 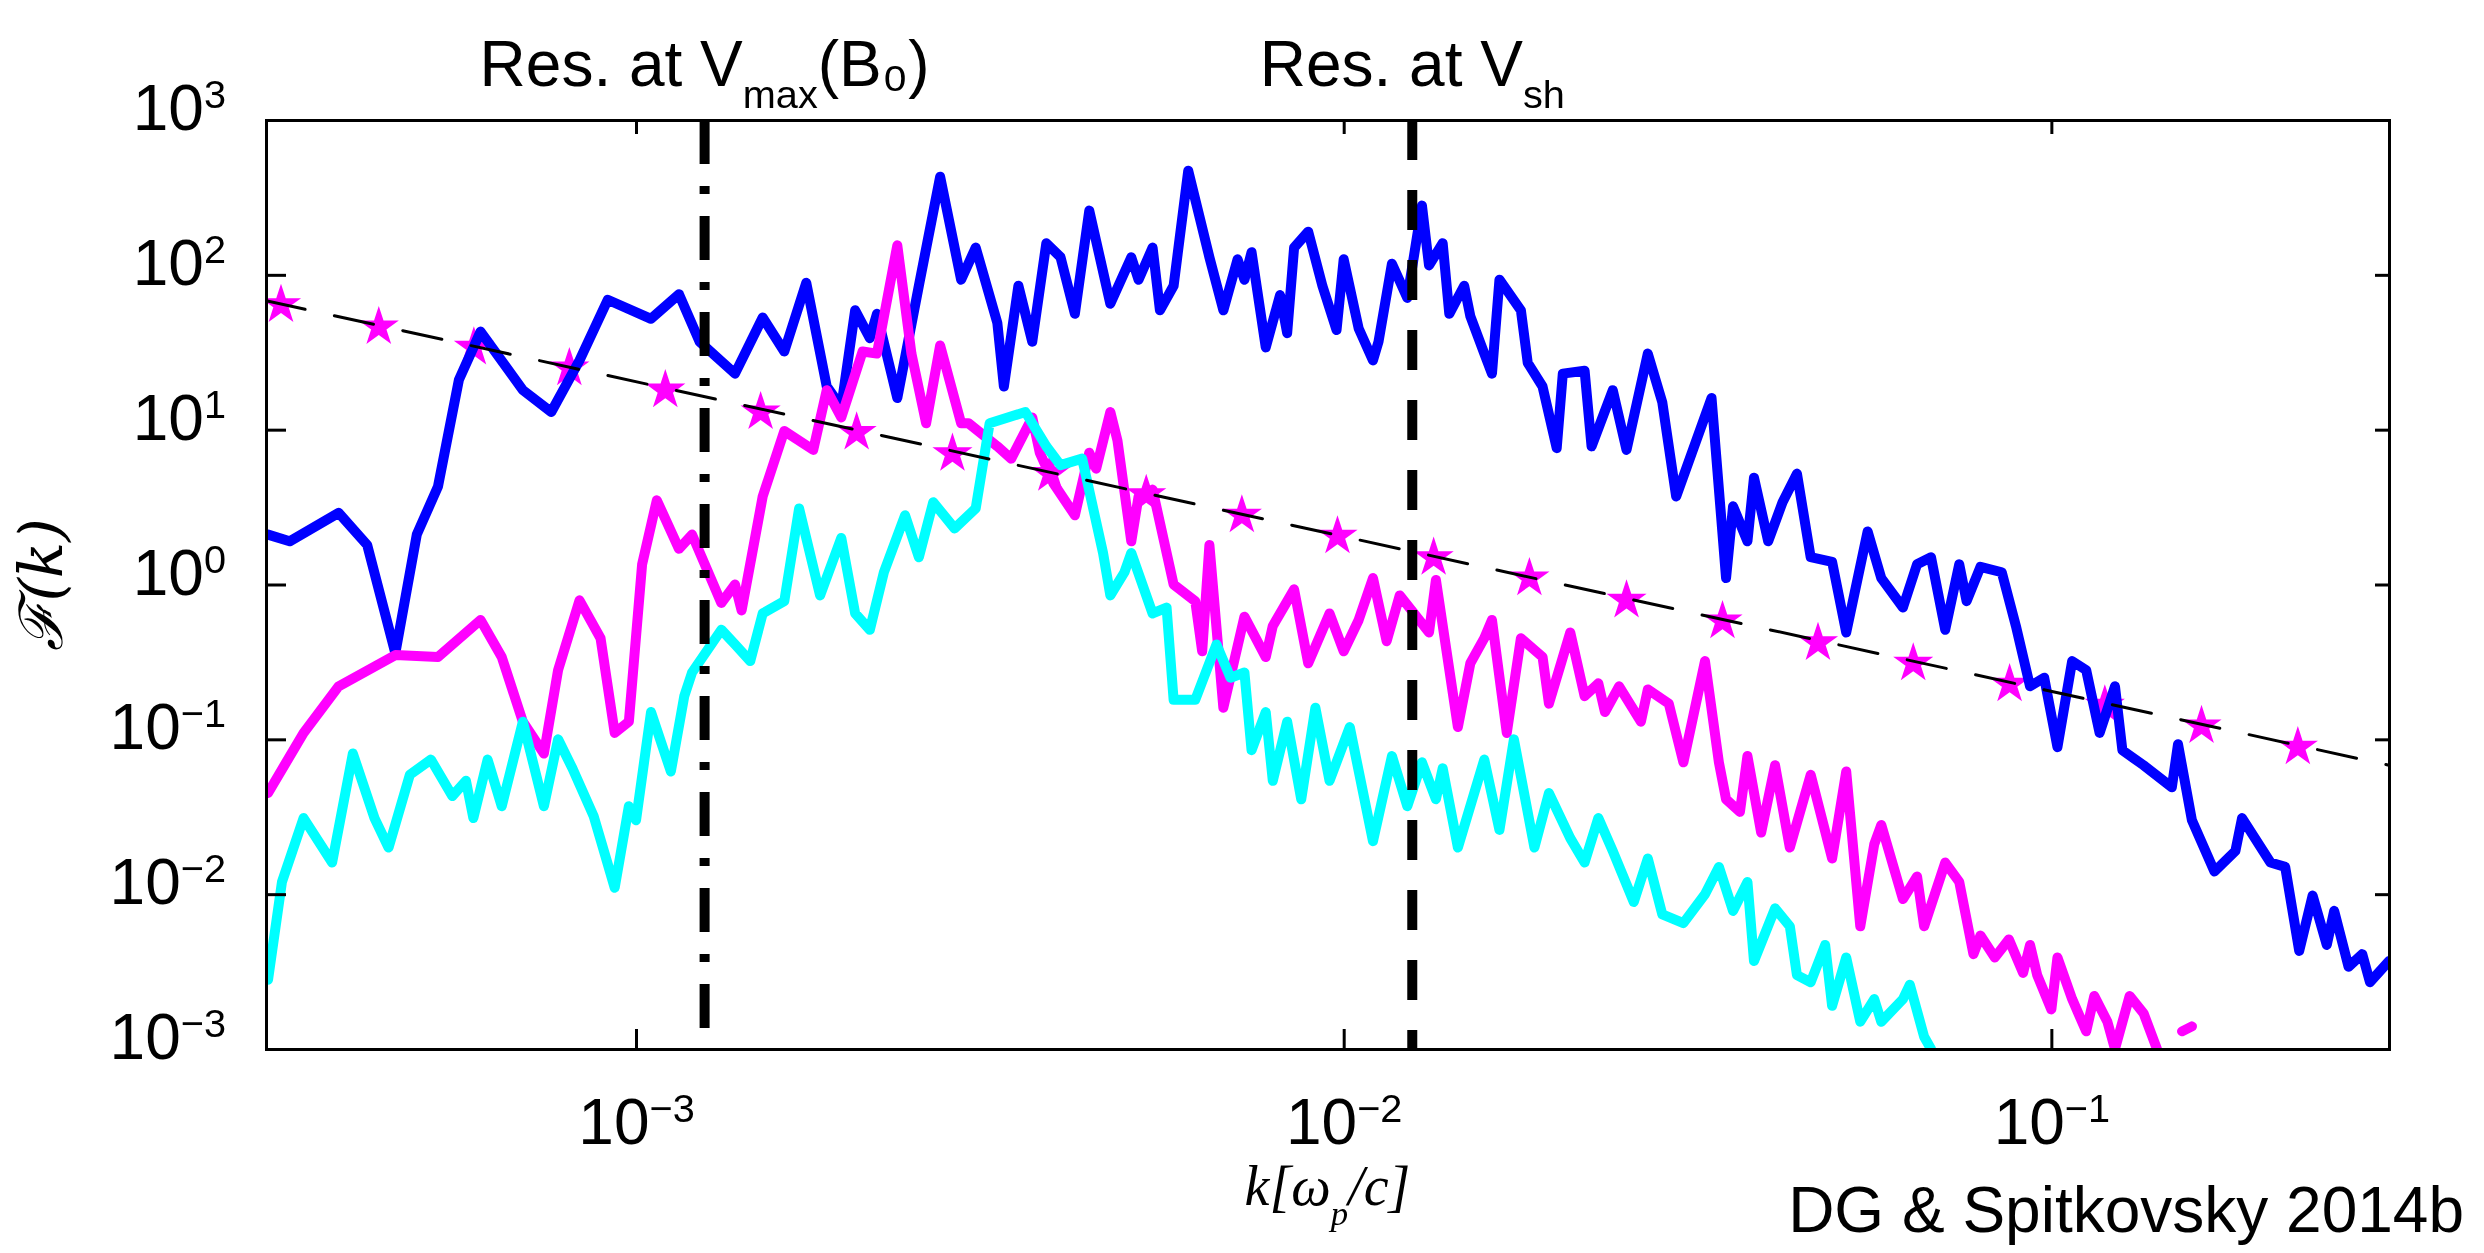 What do you see at coordinates (167, 1037) in the screenshot?
I see `y-tick-label: 10$^{−3}$` at bounding box center [167, 1037].